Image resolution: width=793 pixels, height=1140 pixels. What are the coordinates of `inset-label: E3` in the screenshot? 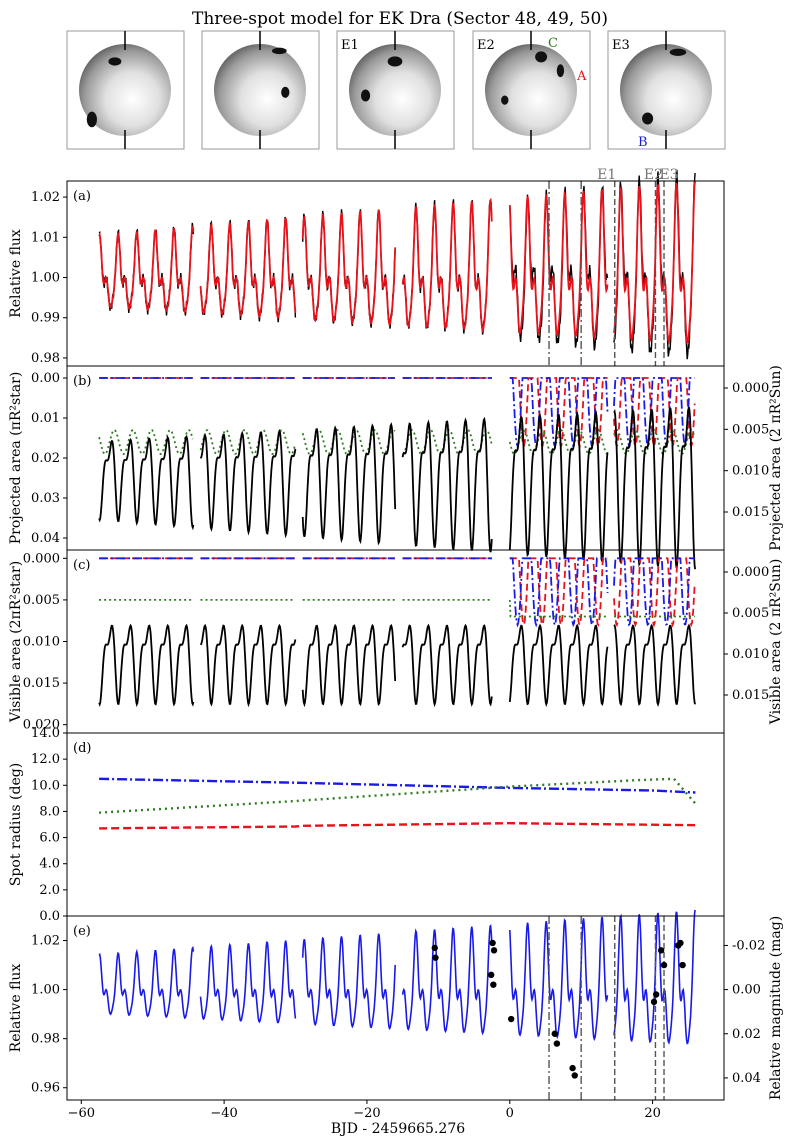 It's located at (621, 45).